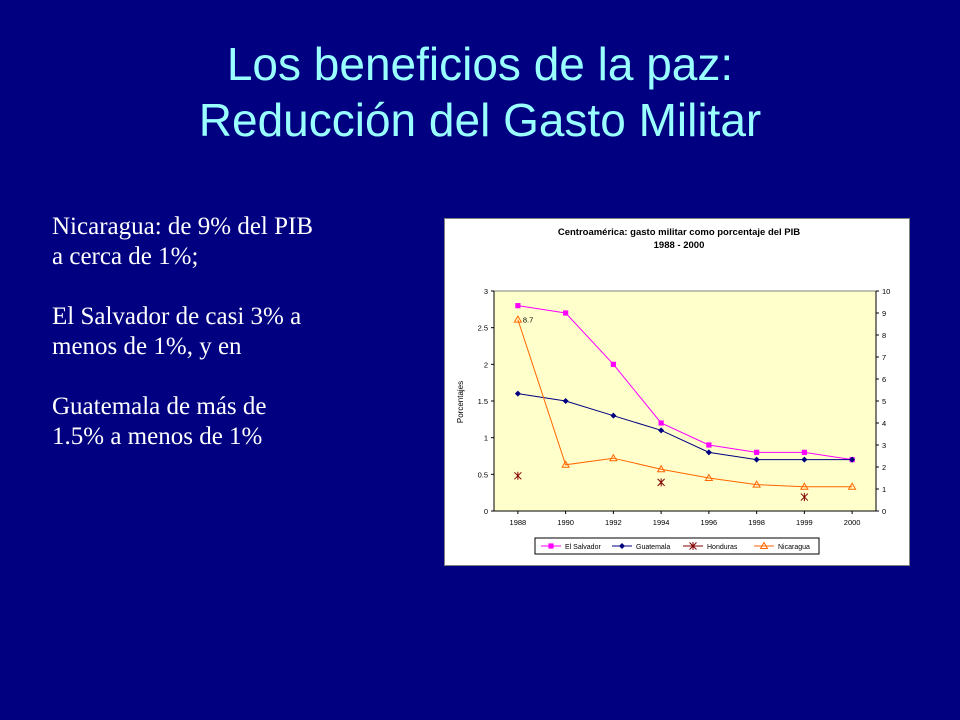 Image resolution: width=960 pixels, height=720 pixels. What do you see at coordinates (722, 547) in the screenshot?
I see `legend-label: Honduras` at bounding box center [722, 547].